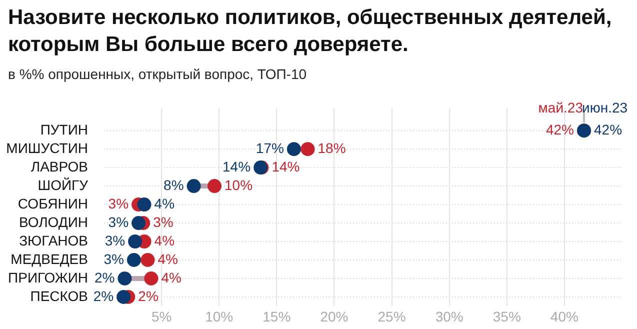 The width and height of the screenshot is (637, 329). What do you see at coordinates (506, 316) in the screenshot?
I see `x-tick-label: 35%` at bounding box center [506, 316].